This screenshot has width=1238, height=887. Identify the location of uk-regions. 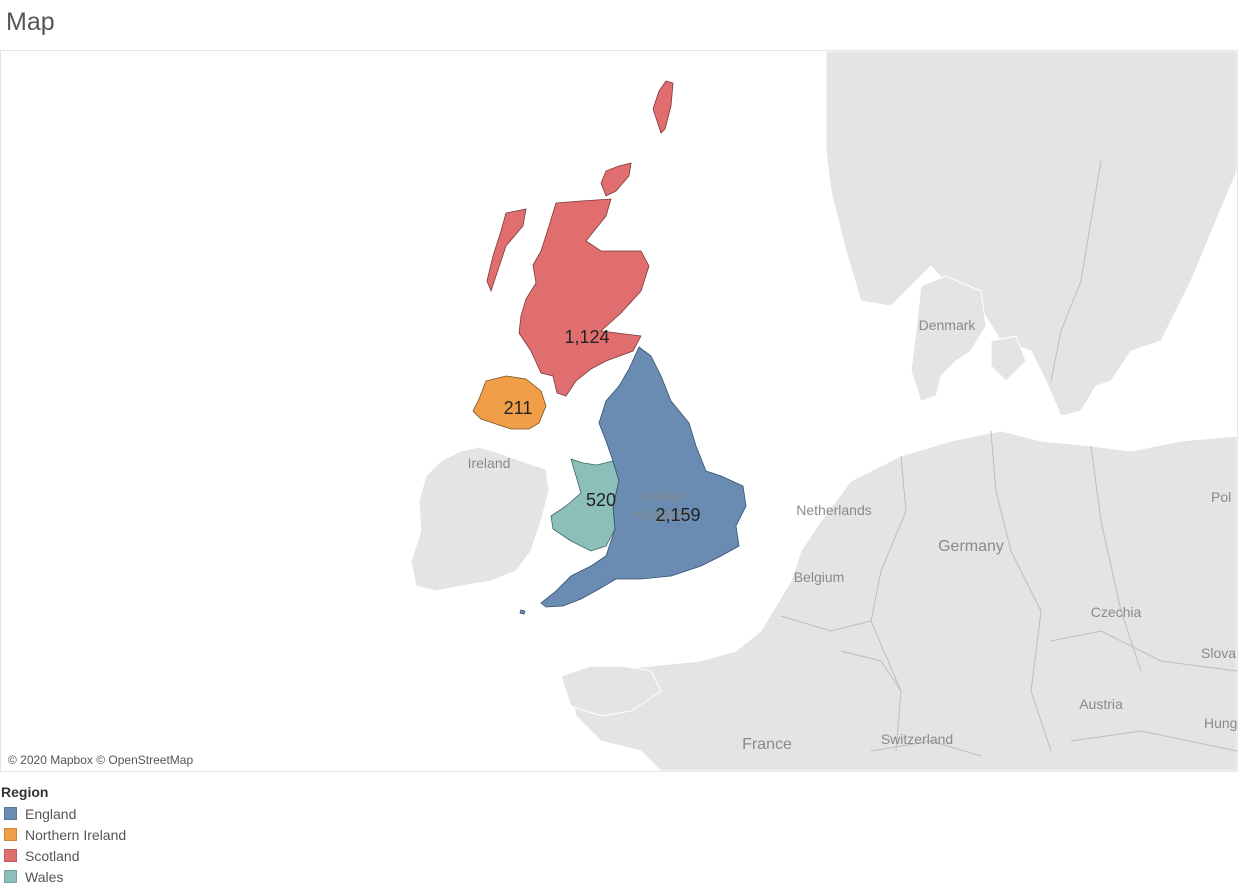
(609, 347).